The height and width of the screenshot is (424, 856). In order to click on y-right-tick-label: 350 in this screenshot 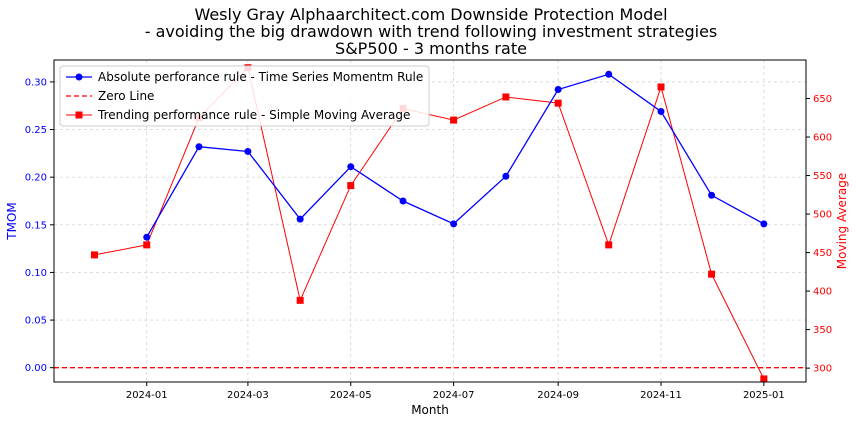, I will do `click(822, 330)`.